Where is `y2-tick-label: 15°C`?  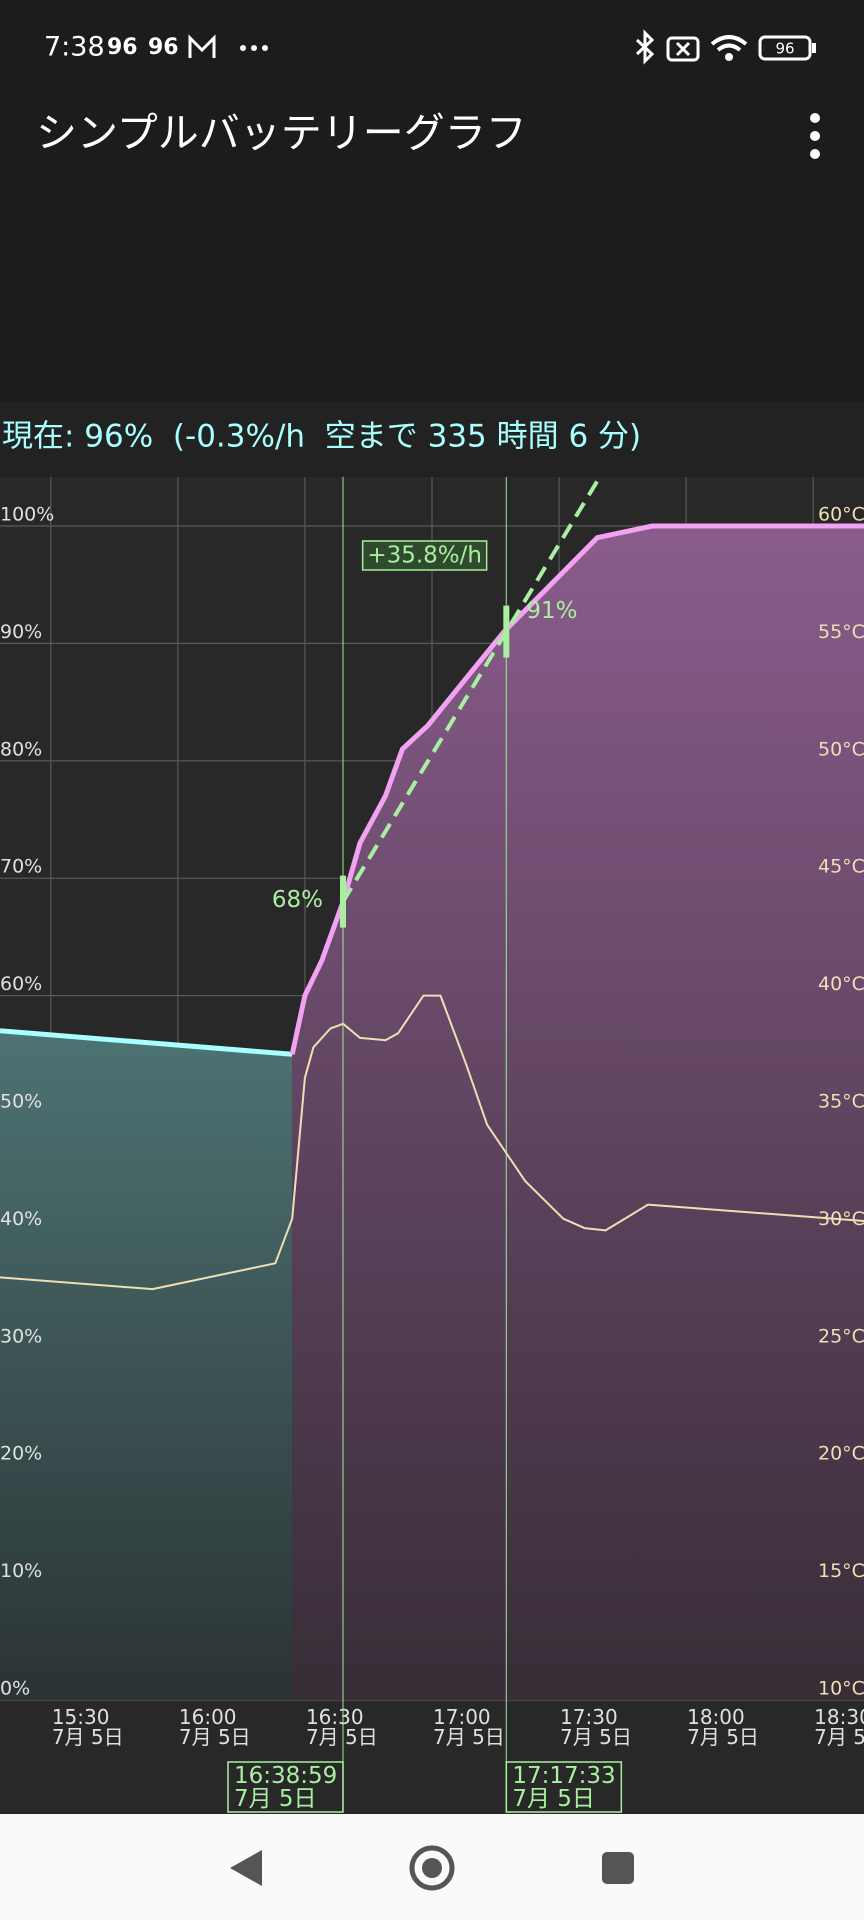
y2-tick-label: 15°C is located at coordinates (841, 1571).